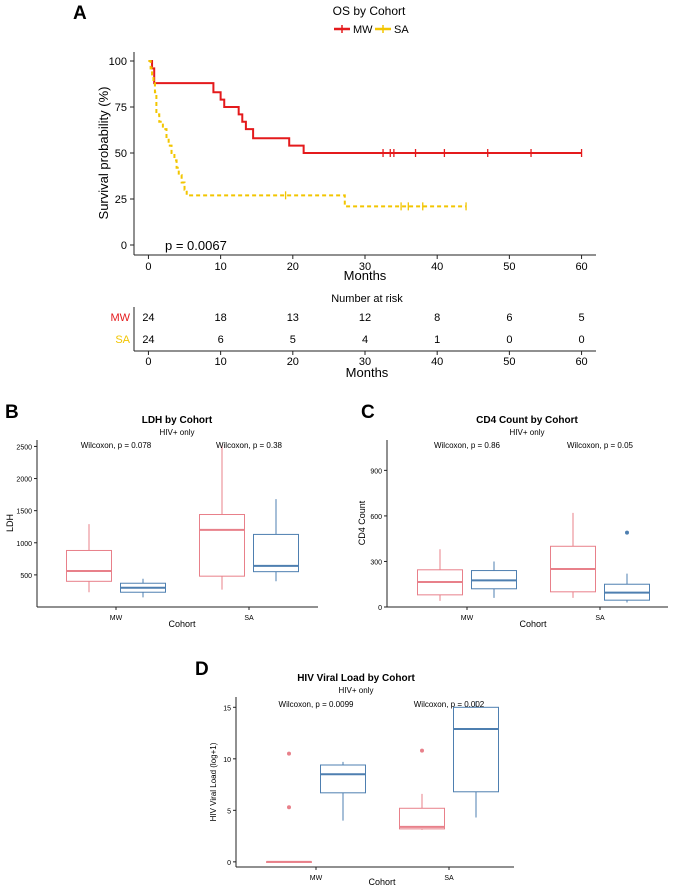 Image resolution: width=685 pixels, height=890 pixels. I want to click on d-x-tick-label: SA, so click(449, 878).